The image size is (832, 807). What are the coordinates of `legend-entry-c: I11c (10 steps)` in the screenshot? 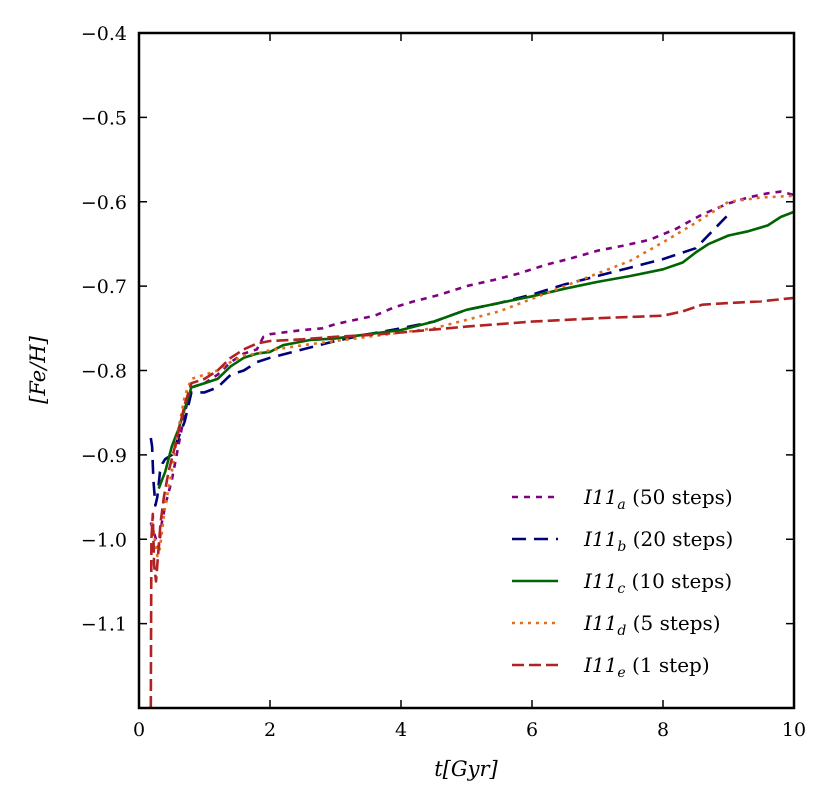 It's located at (657, 583).